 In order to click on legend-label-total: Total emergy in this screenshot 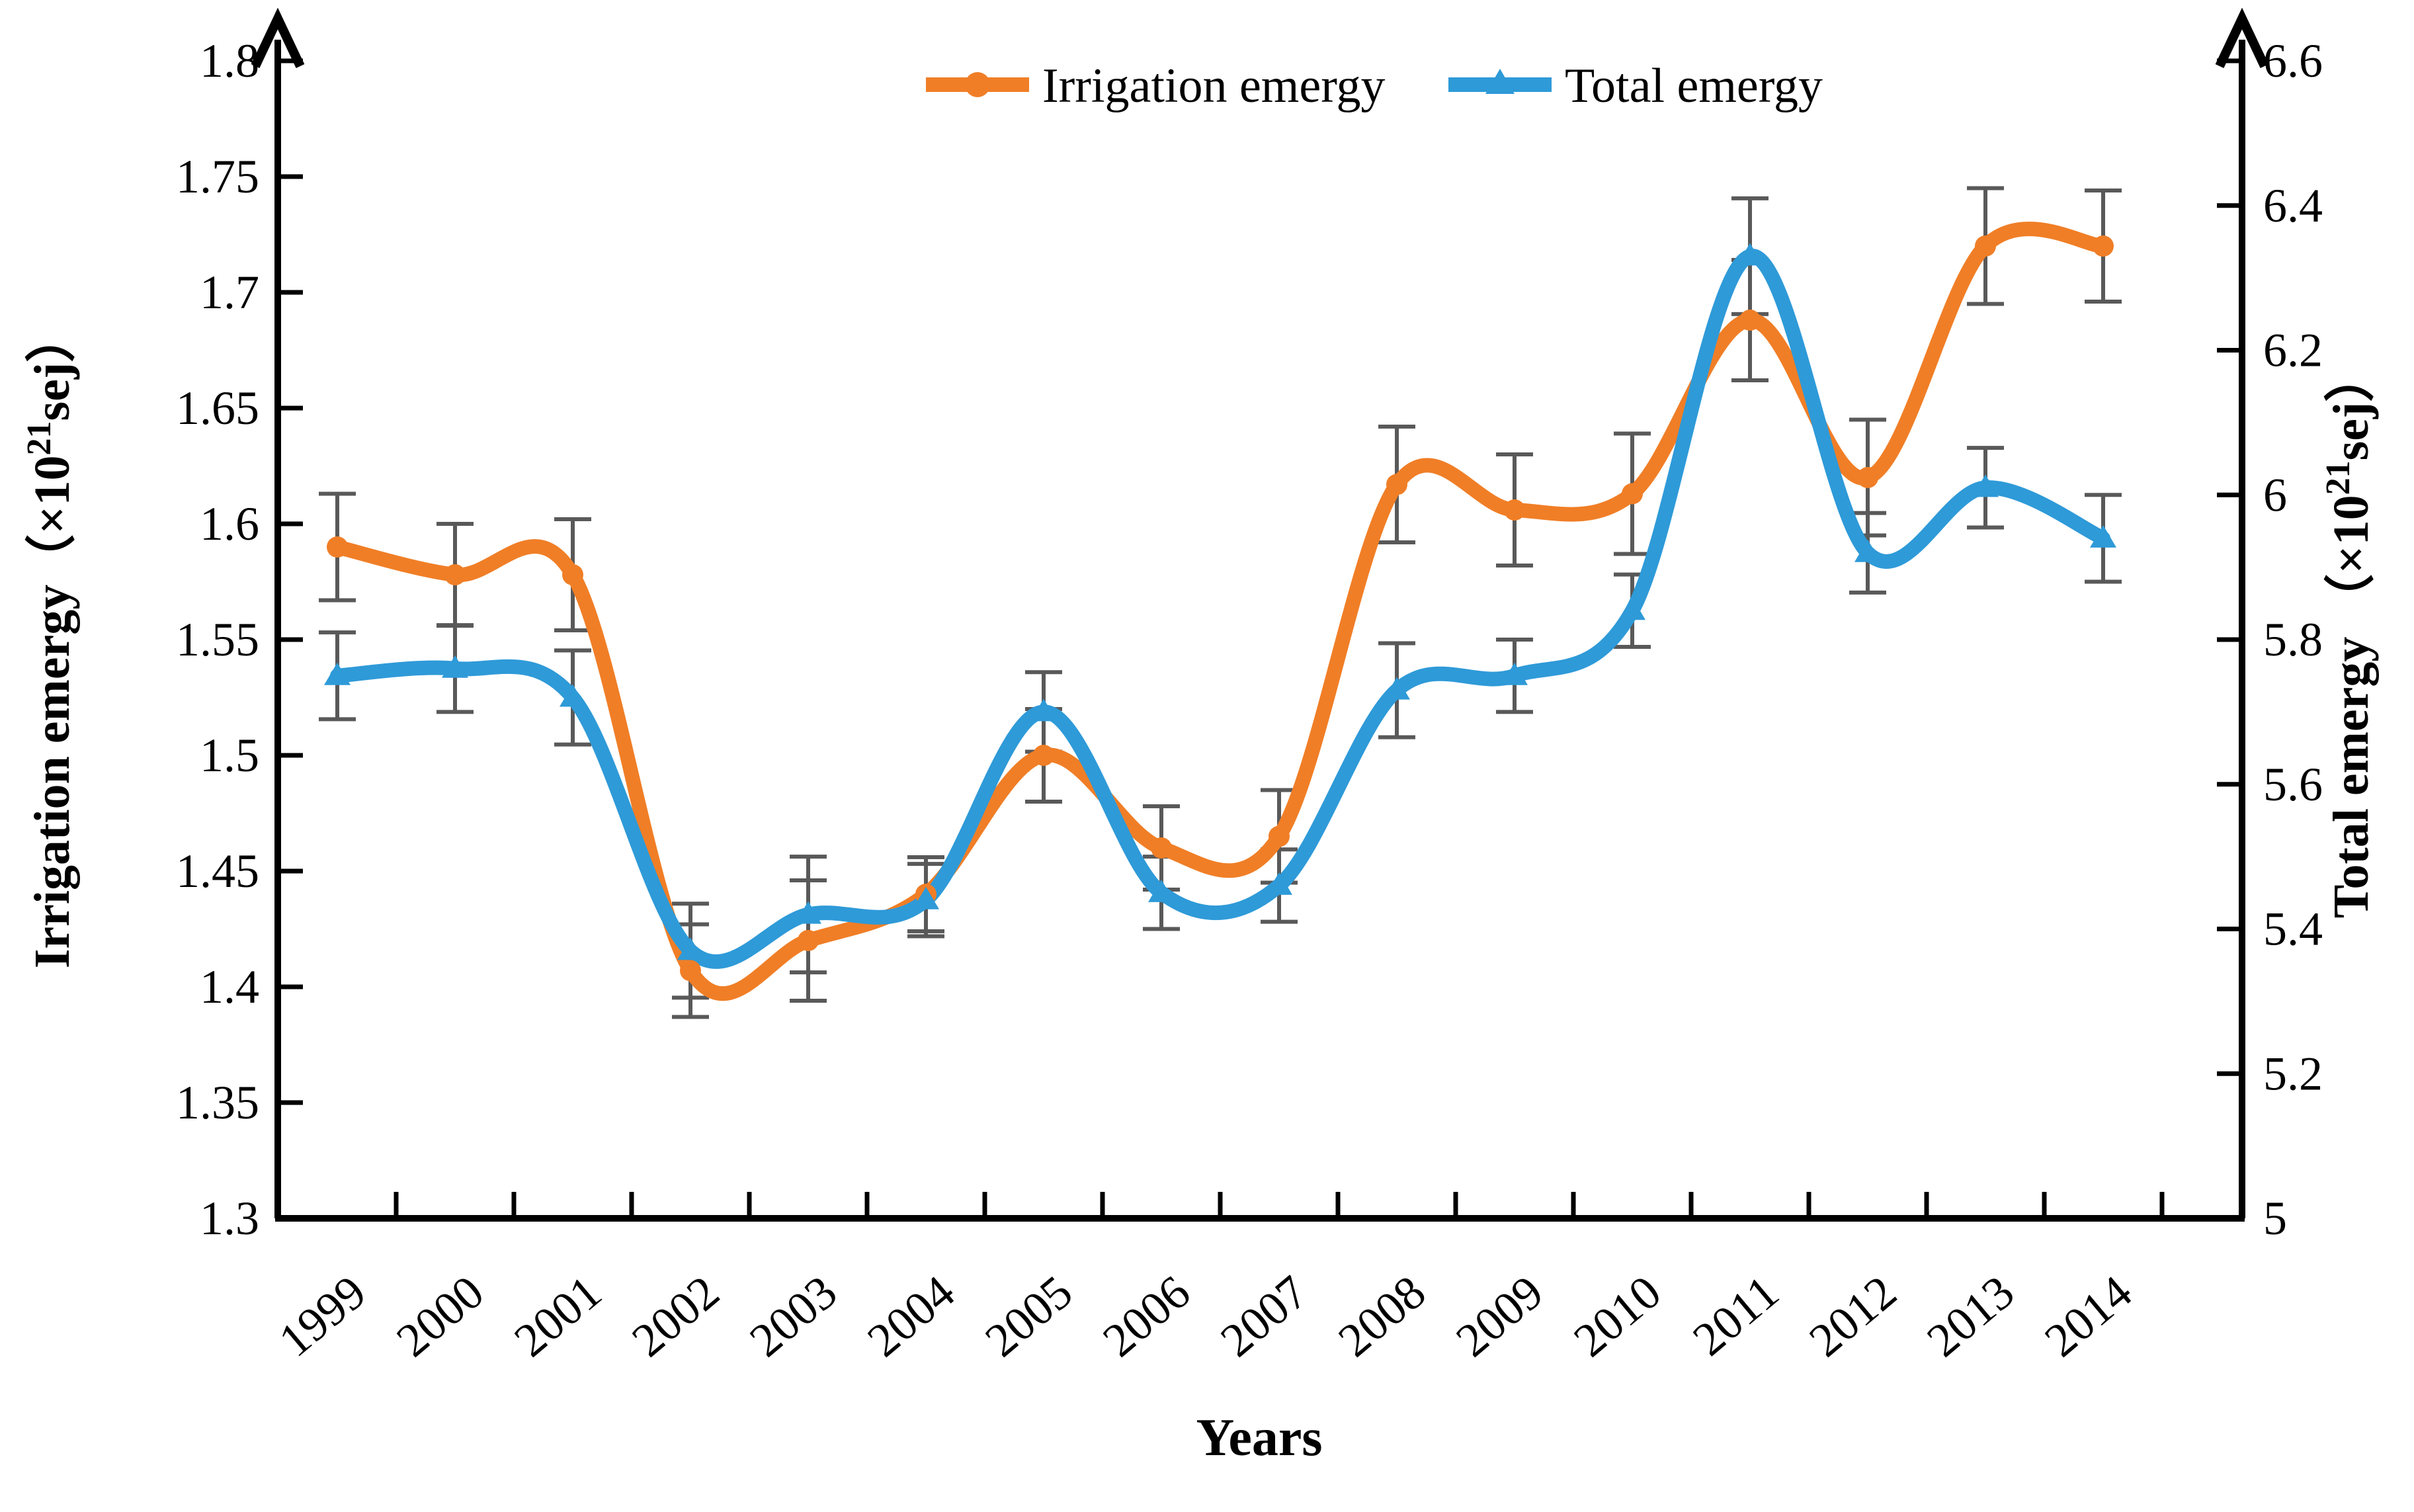, I will do `click(1694, 86)`.